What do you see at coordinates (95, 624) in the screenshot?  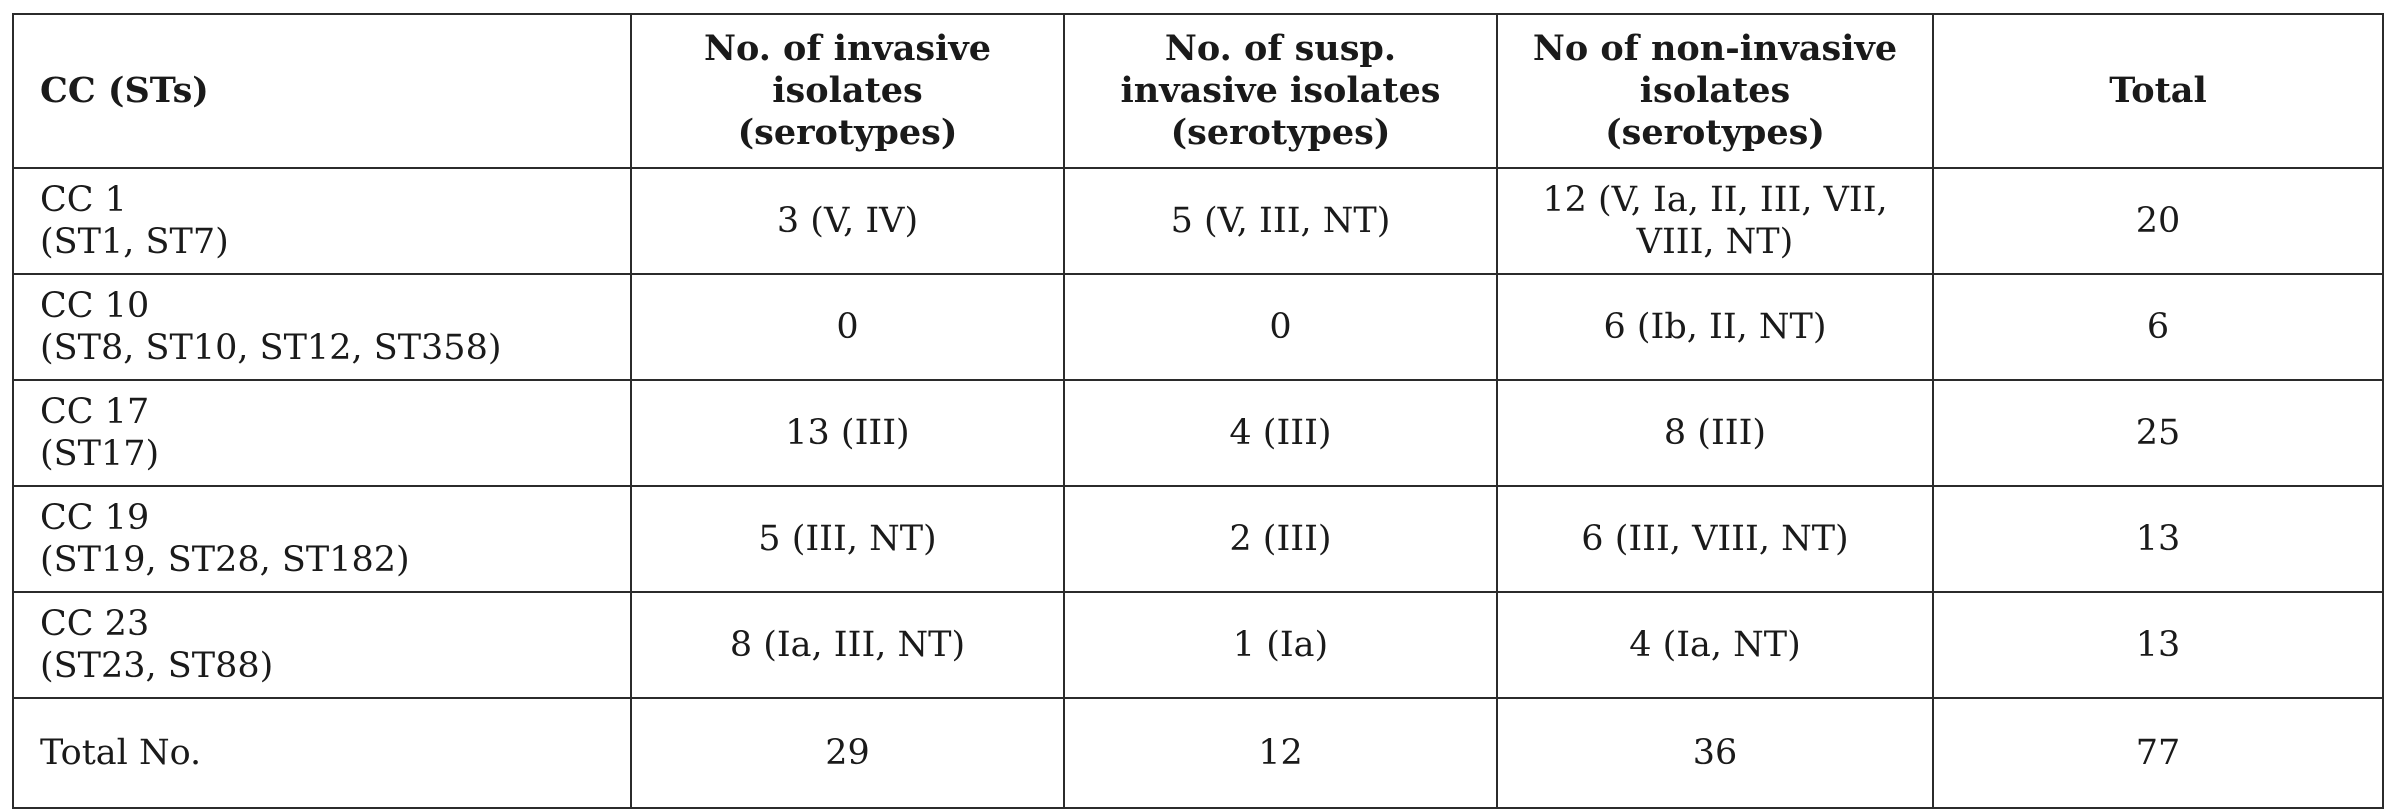 I see `cc-label: CC 23` at bounding box center [95, 624].